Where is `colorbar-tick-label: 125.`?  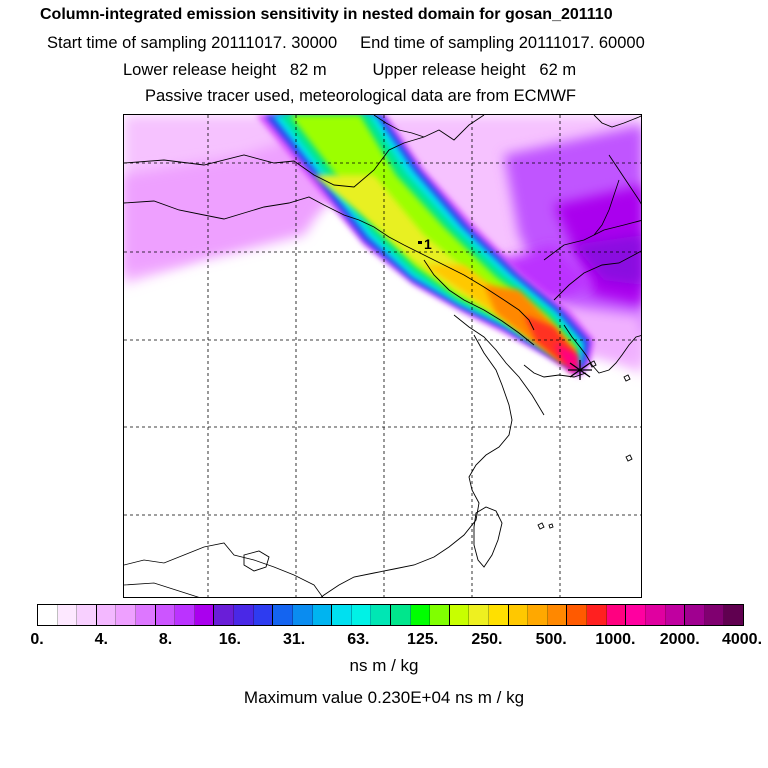
colorbar-tick-label: 125. is located at coordinates (423, 639).